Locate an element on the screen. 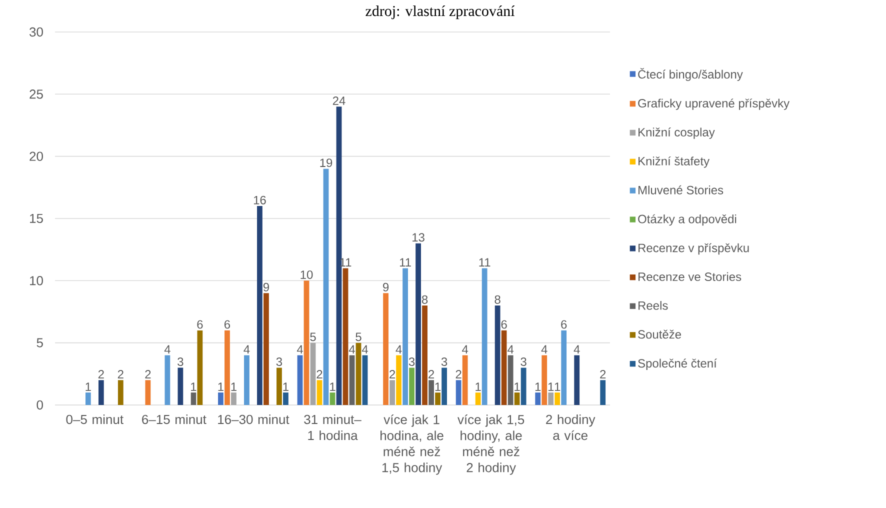 The width and height of the screenshot is (886, 508). data-label: 10 is located at coordinates (306, 274).